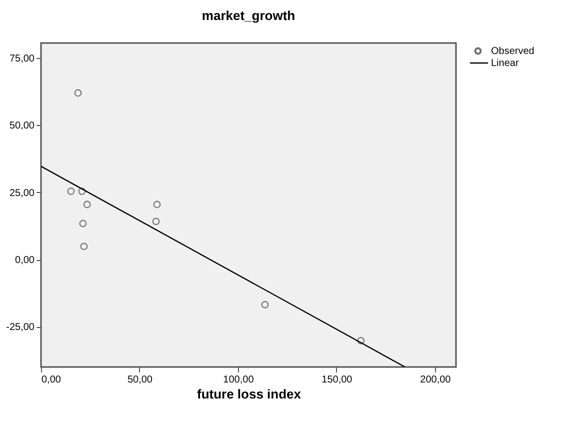 Image resolution: width=566 pixels, height=440 pixels. What do you see at coordinates (20, 328) in the screenshot?
I see `y-tick-label: -25,00` at bounding box center [20, 328].